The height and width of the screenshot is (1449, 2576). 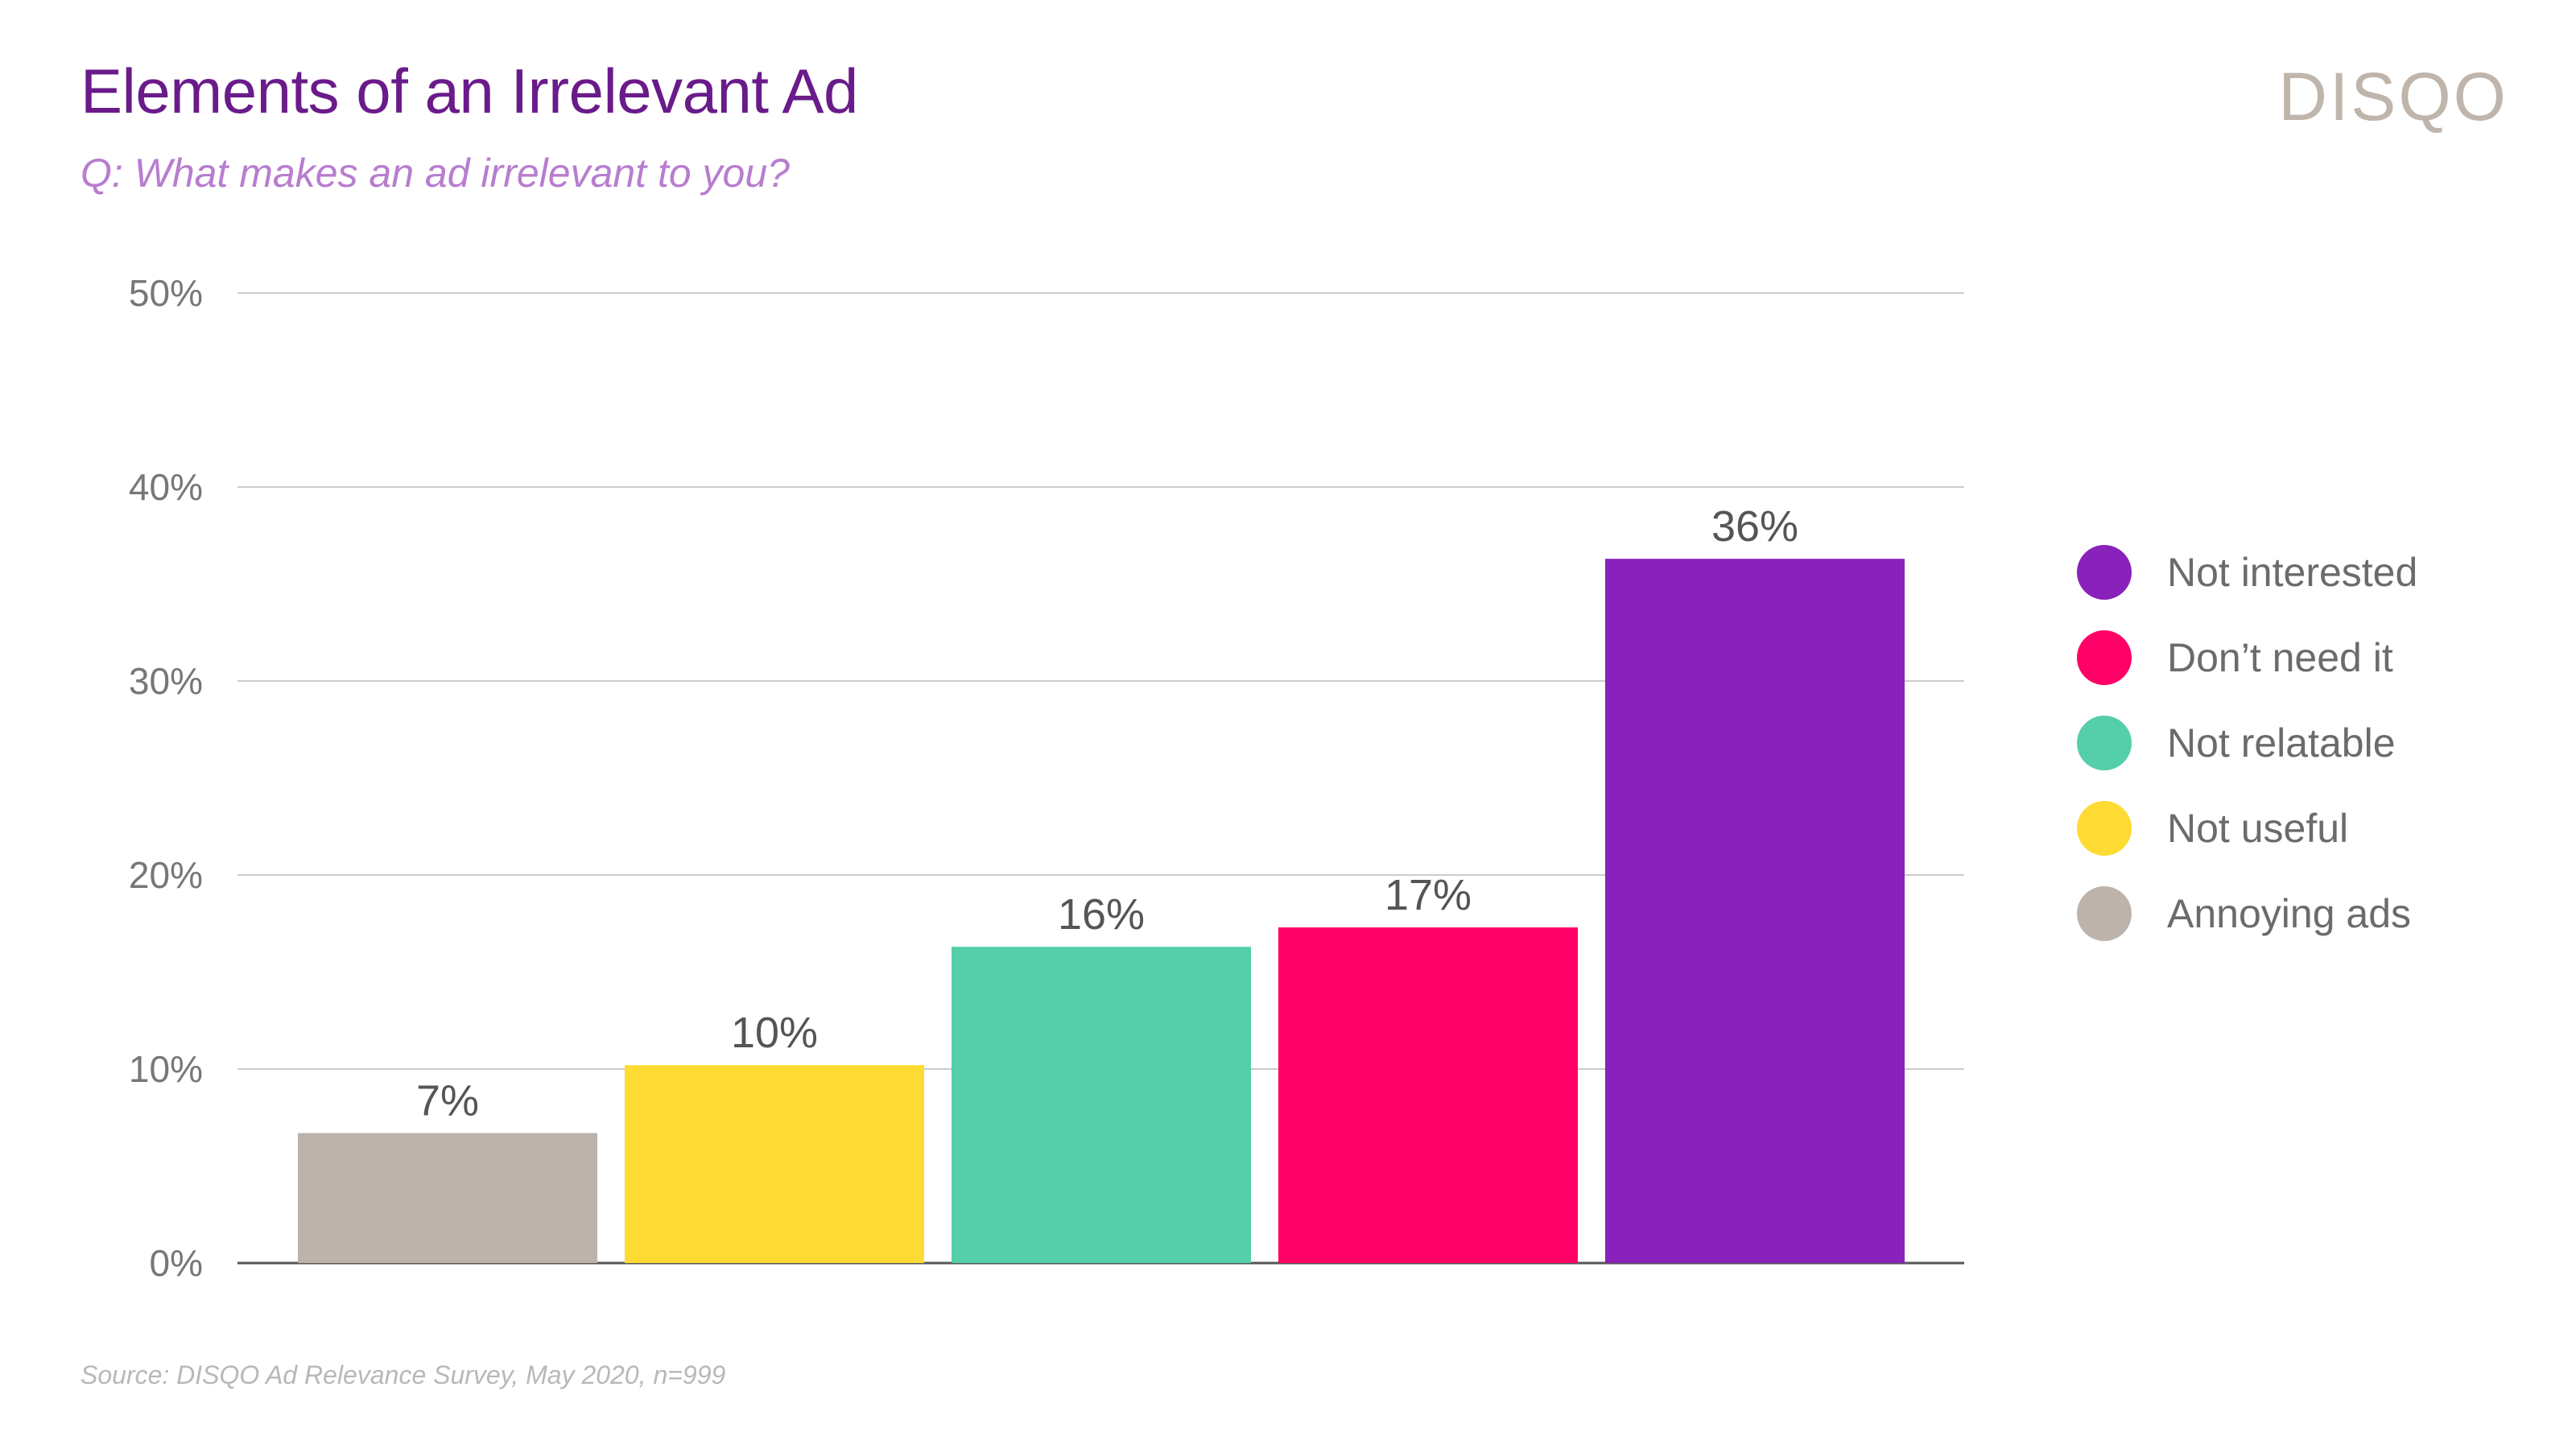 I want to click on bar-value-label: 7%, so click(x=447, y=1101).